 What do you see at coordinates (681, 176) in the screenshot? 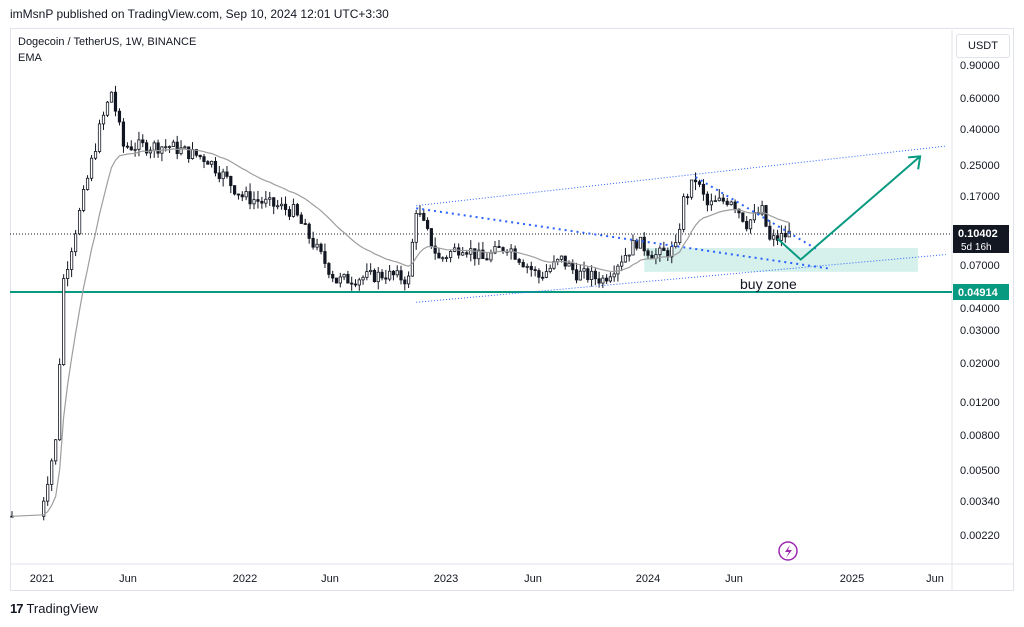
I see `upper-channel-line` at bounding box center [681, 176].